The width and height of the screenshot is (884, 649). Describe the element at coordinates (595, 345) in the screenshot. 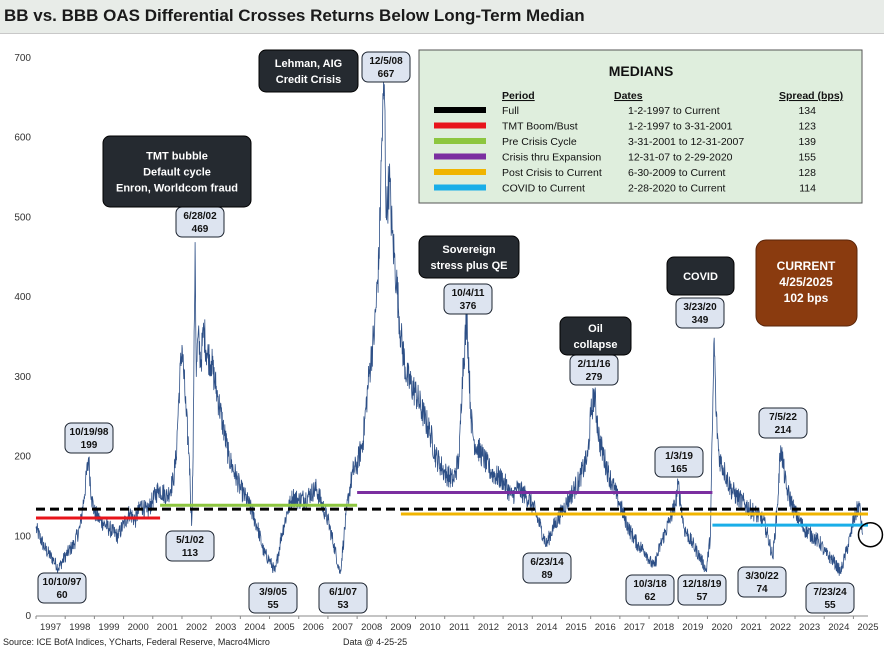

I see `event-label: collapse` at that location.